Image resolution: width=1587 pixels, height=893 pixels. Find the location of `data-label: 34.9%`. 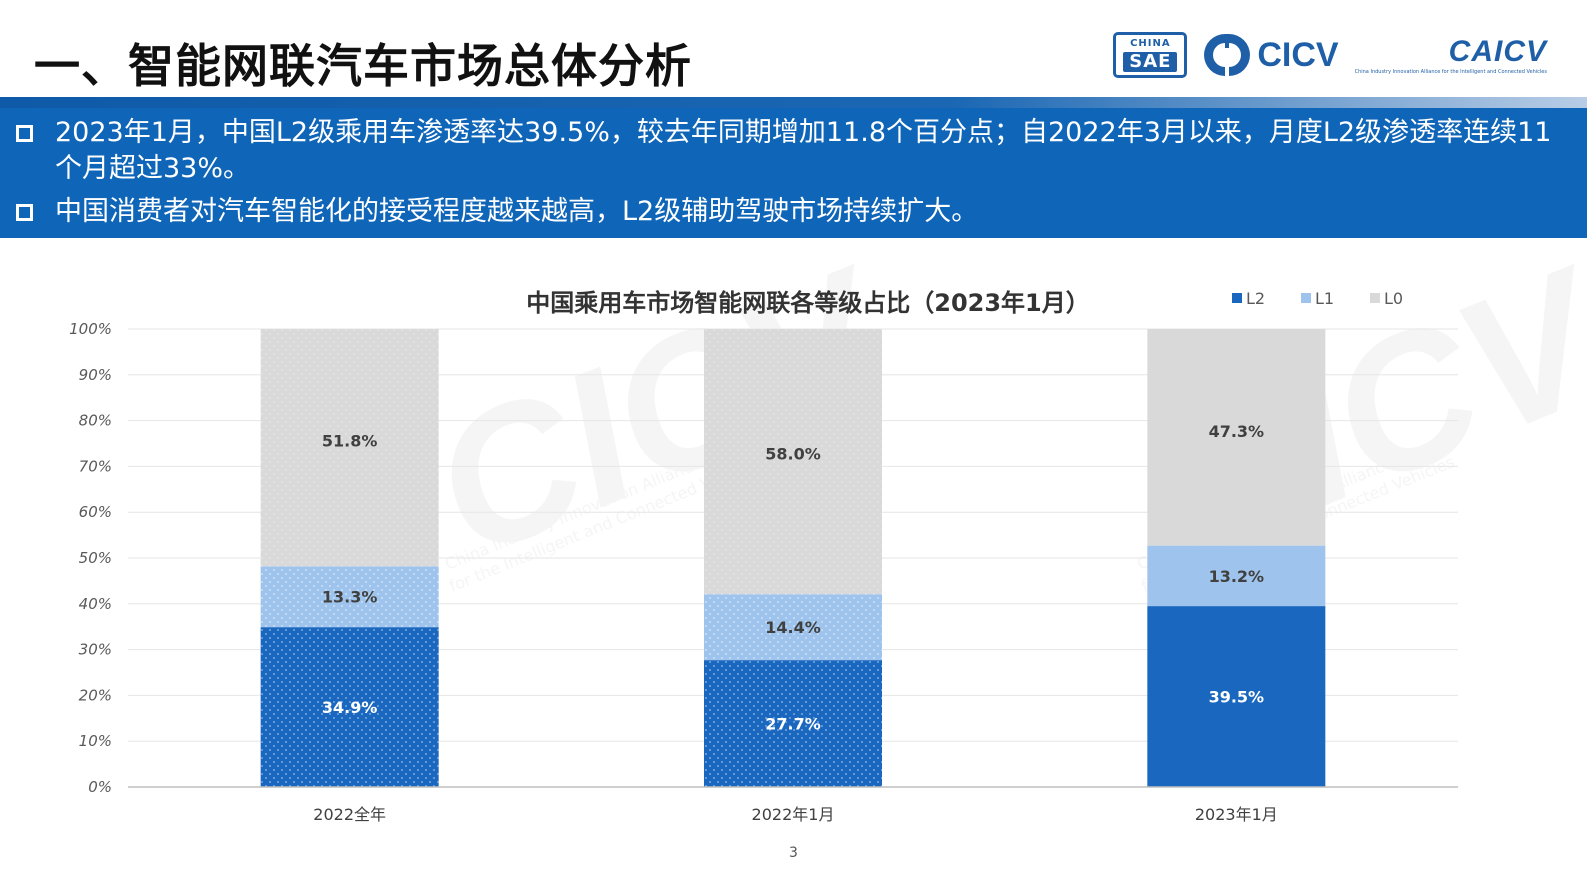

data-label: 34.9% is located at coordinates (350, 707).